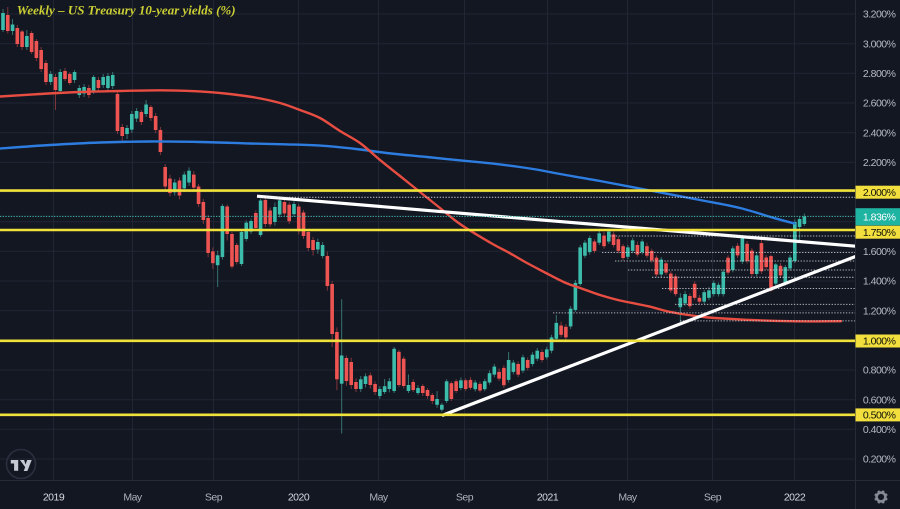 Image resolution: width=900 pixels, height=509 pixels. What do you see at coordinates (879, 44) in the screenshot?
I see `svg-text: 3.000%` at bounding box center [879, 44].